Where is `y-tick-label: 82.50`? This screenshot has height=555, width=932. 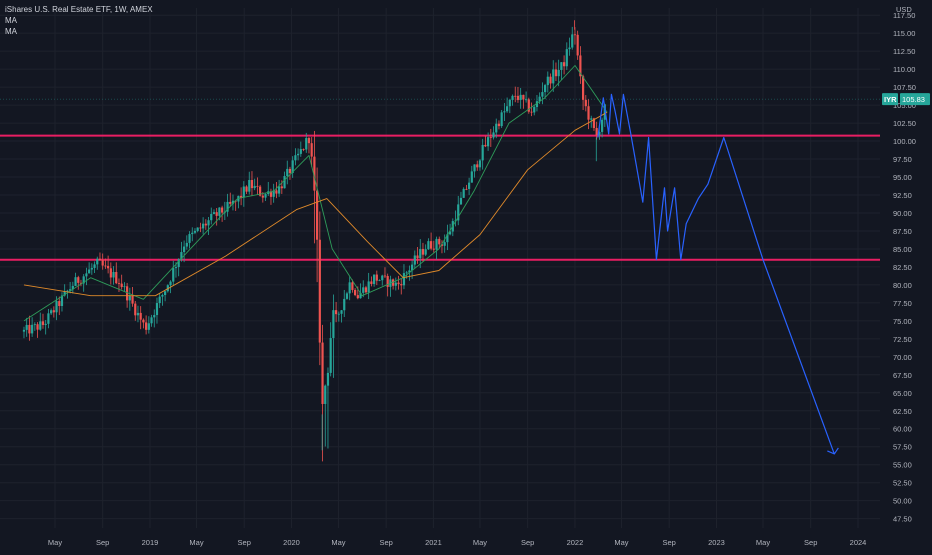
y-tick-label: 82.50 is located at coordinates (902, 267).